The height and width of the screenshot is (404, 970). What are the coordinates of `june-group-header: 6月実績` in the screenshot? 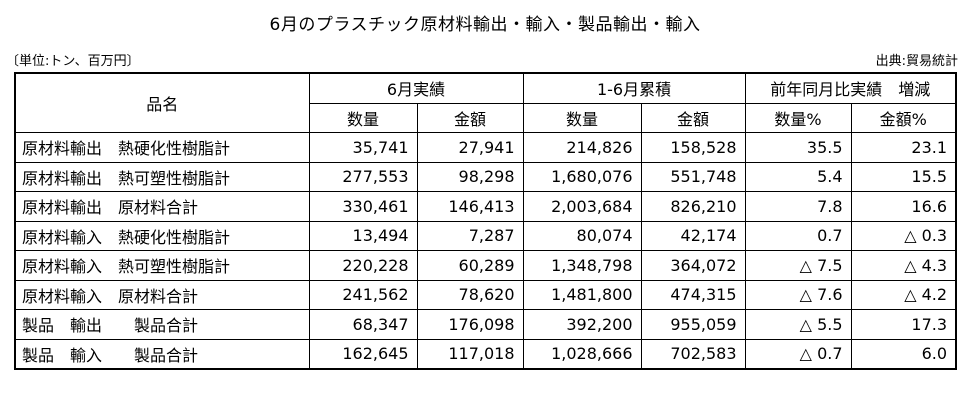 It's located at (416, 88).